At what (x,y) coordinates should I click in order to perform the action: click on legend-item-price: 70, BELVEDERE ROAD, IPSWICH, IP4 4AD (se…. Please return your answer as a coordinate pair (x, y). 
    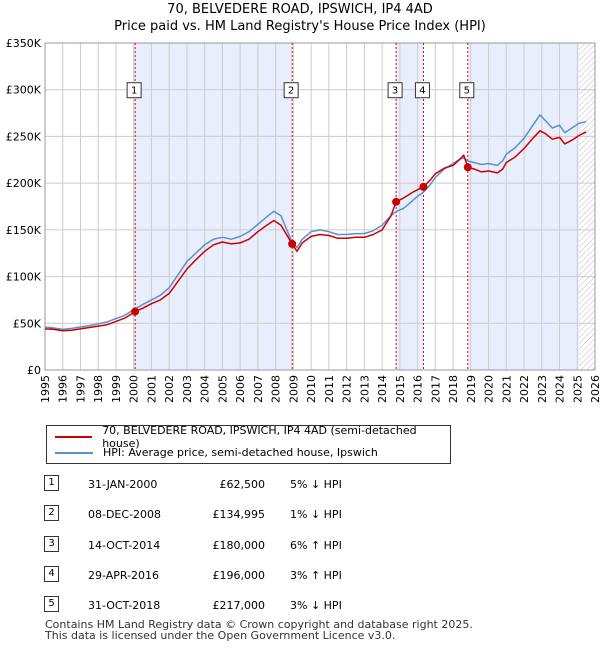
    Looking at the image, I should click on (252, 437).